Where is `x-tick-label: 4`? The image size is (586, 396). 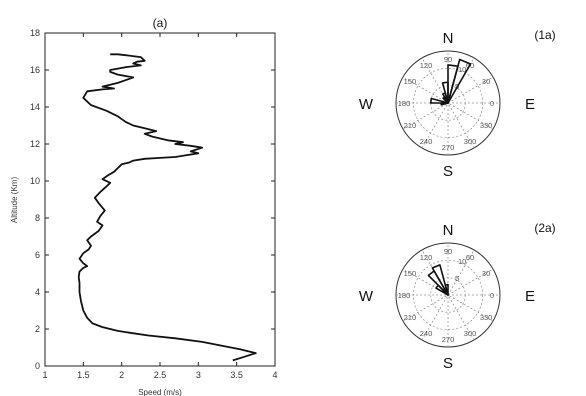 x-tick-label: 4 is located at coordinates (274, 375).